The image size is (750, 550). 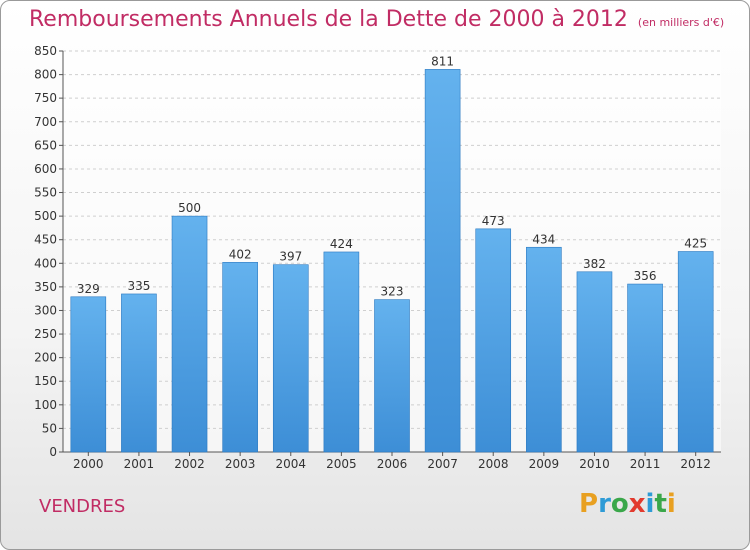 What do you see at coordinates (392, 464) in the screenshot?
I see `x-tick-label: 2006` at bounding box center [392, 464].